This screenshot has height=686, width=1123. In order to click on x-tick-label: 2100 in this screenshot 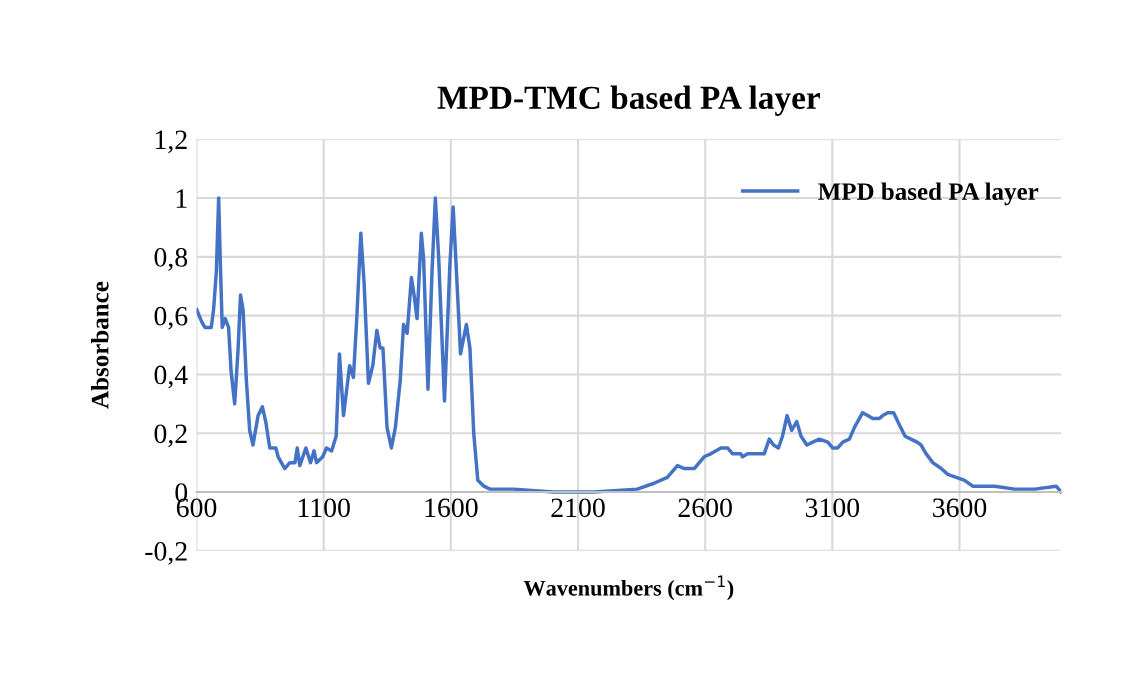, I will do `click(578, 508)`.